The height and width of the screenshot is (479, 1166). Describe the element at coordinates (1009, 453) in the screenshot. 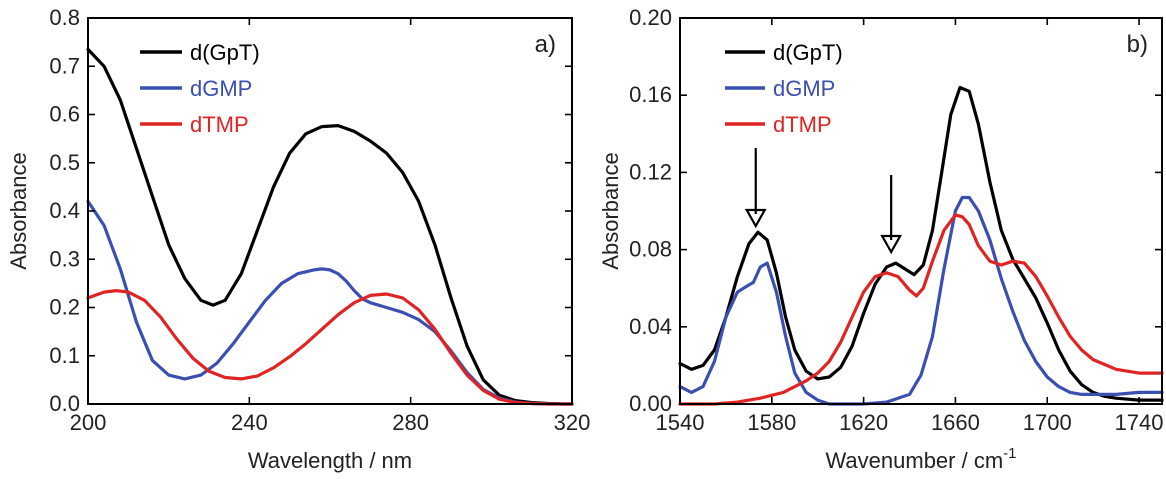

I see `x-axis-label-superscript: -1` at that location.